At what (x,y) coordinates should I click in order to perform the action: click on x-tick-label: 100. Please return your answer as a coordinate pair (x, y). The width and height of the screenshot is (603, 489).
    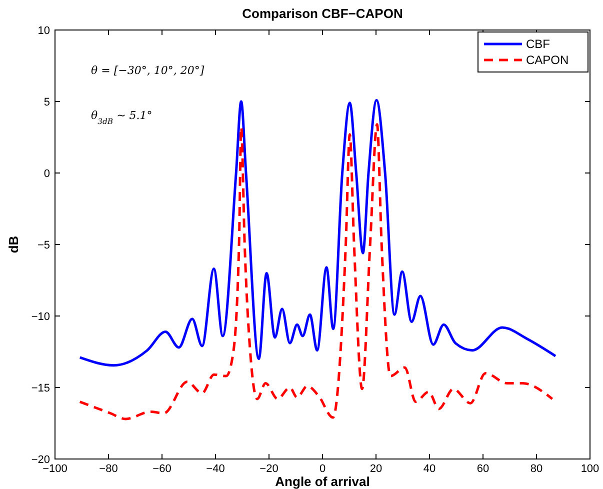
    Looking at the image, I should click on (590, 469).